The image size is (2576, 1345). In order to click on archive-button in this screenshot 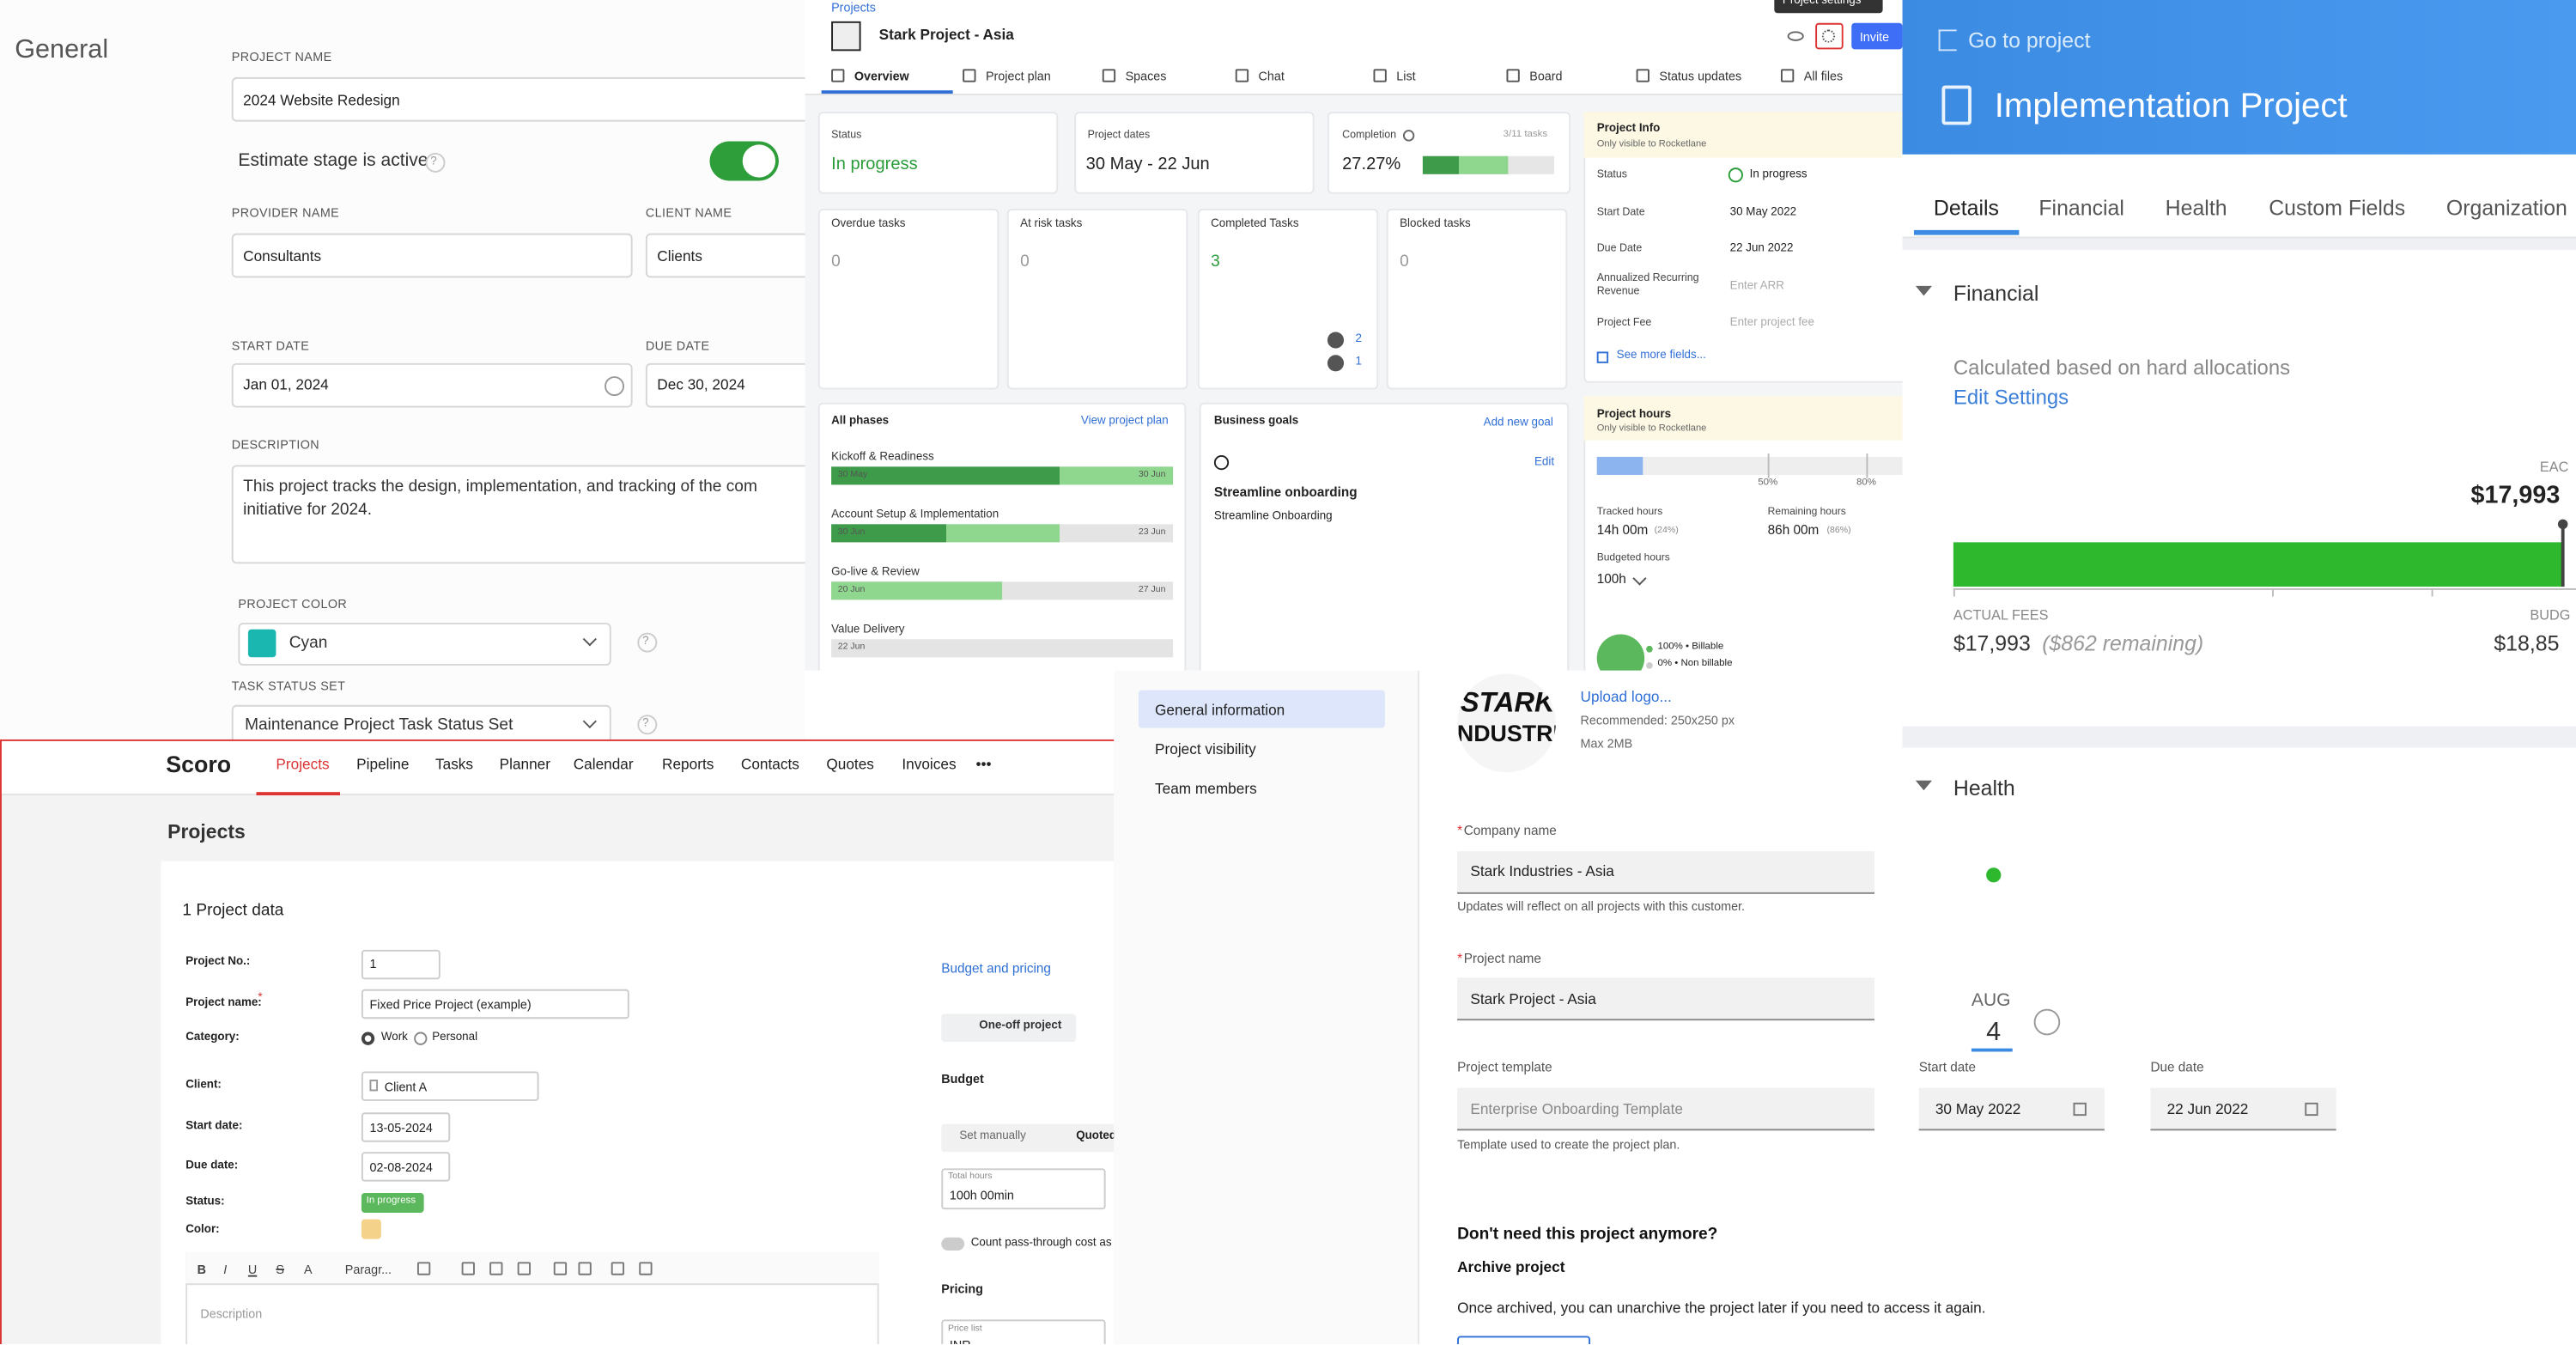, I will do `click(1524, 1341)`.